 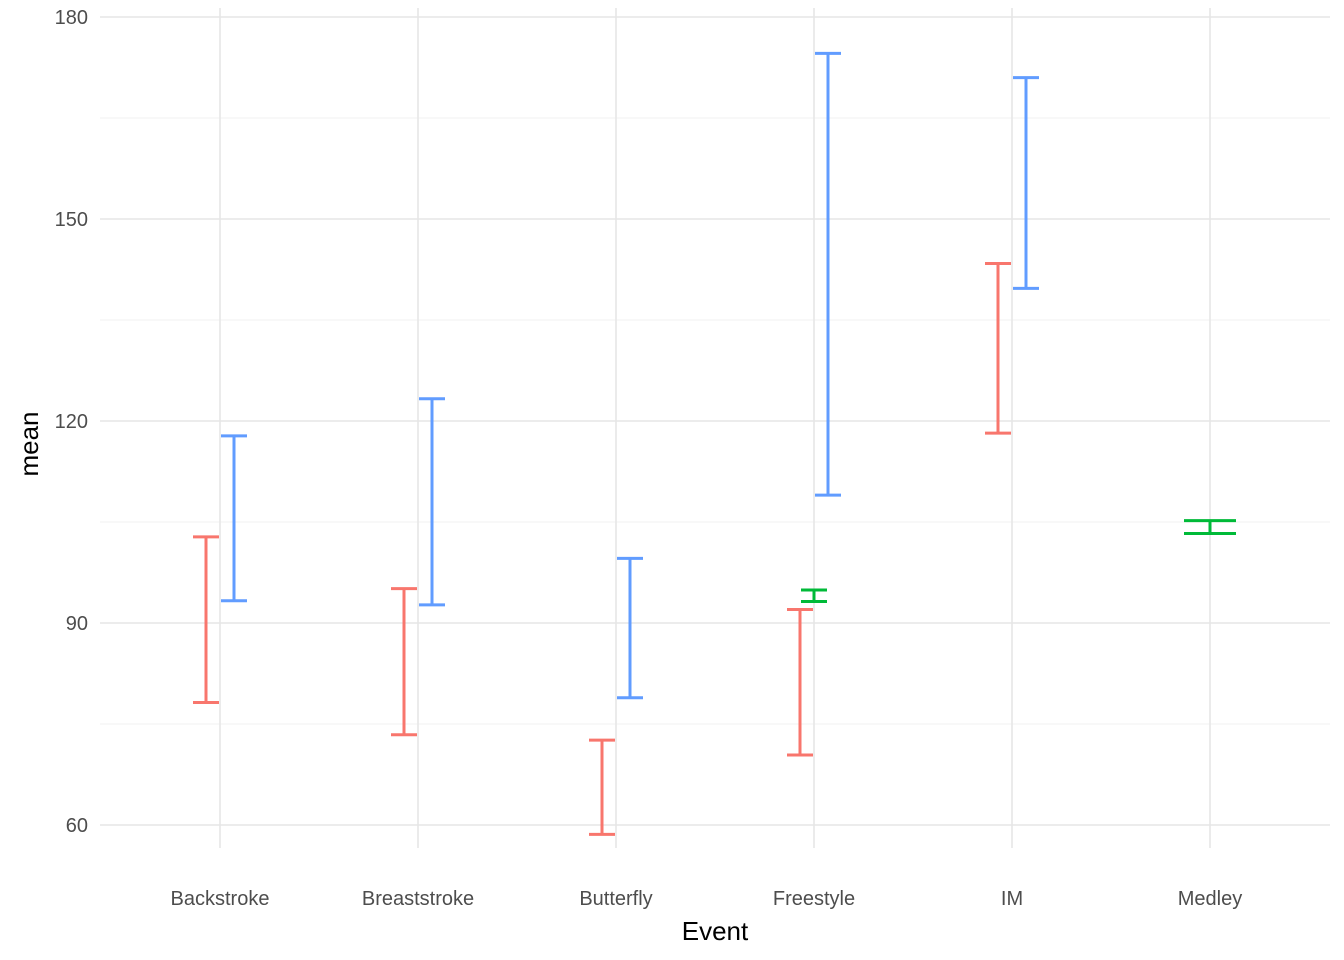 I want to click on y-axis-title: mean, so click(x=29, y=443).